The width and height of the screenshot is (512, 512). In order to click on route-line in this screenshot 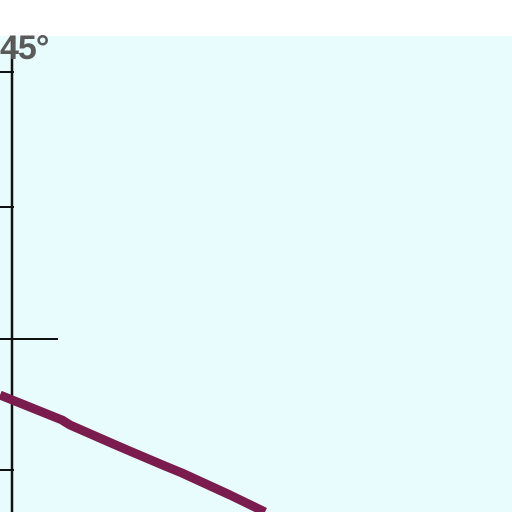, I will do `click(132, 453)`.